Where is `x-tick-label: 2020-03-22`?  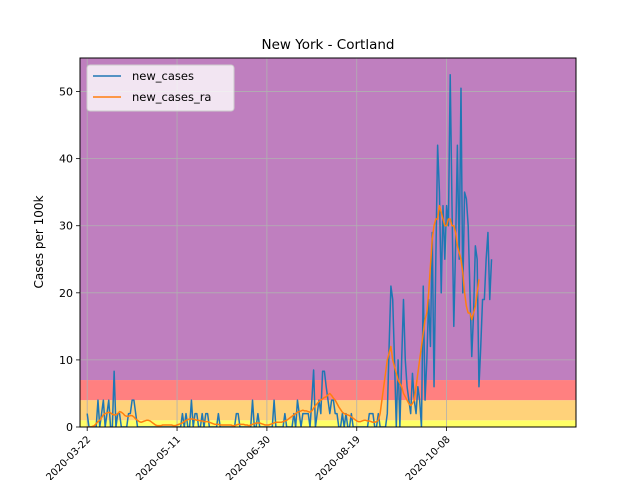
x-tick-label: 2020-03-22 is located at coordinates (68, 457).